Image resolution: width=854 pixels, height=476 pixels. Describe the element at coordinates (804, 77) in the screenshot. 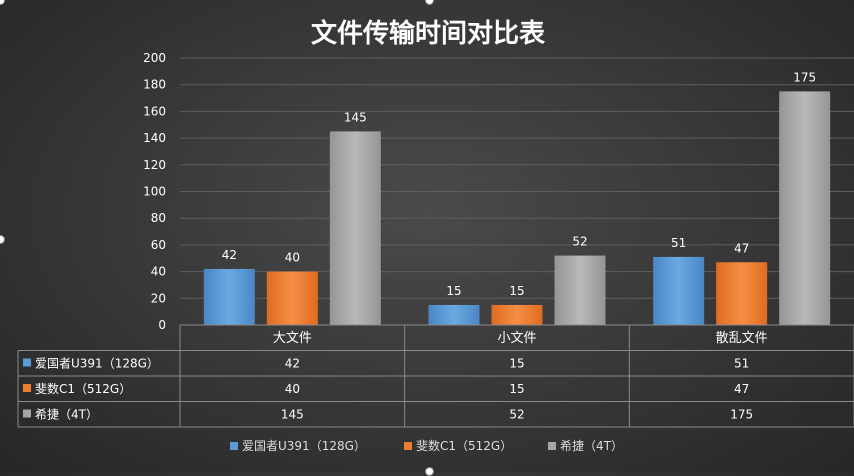

I see `data-label: 175` at that location.